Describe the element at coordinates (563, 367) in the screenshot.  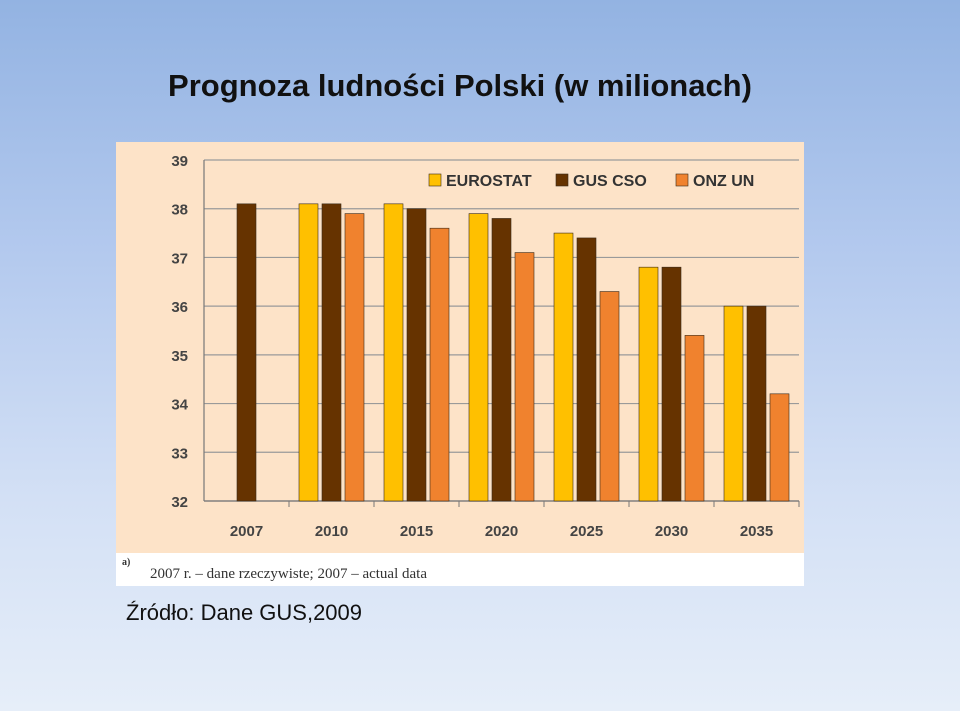
I see `bar-eurostat-2025` at that location.